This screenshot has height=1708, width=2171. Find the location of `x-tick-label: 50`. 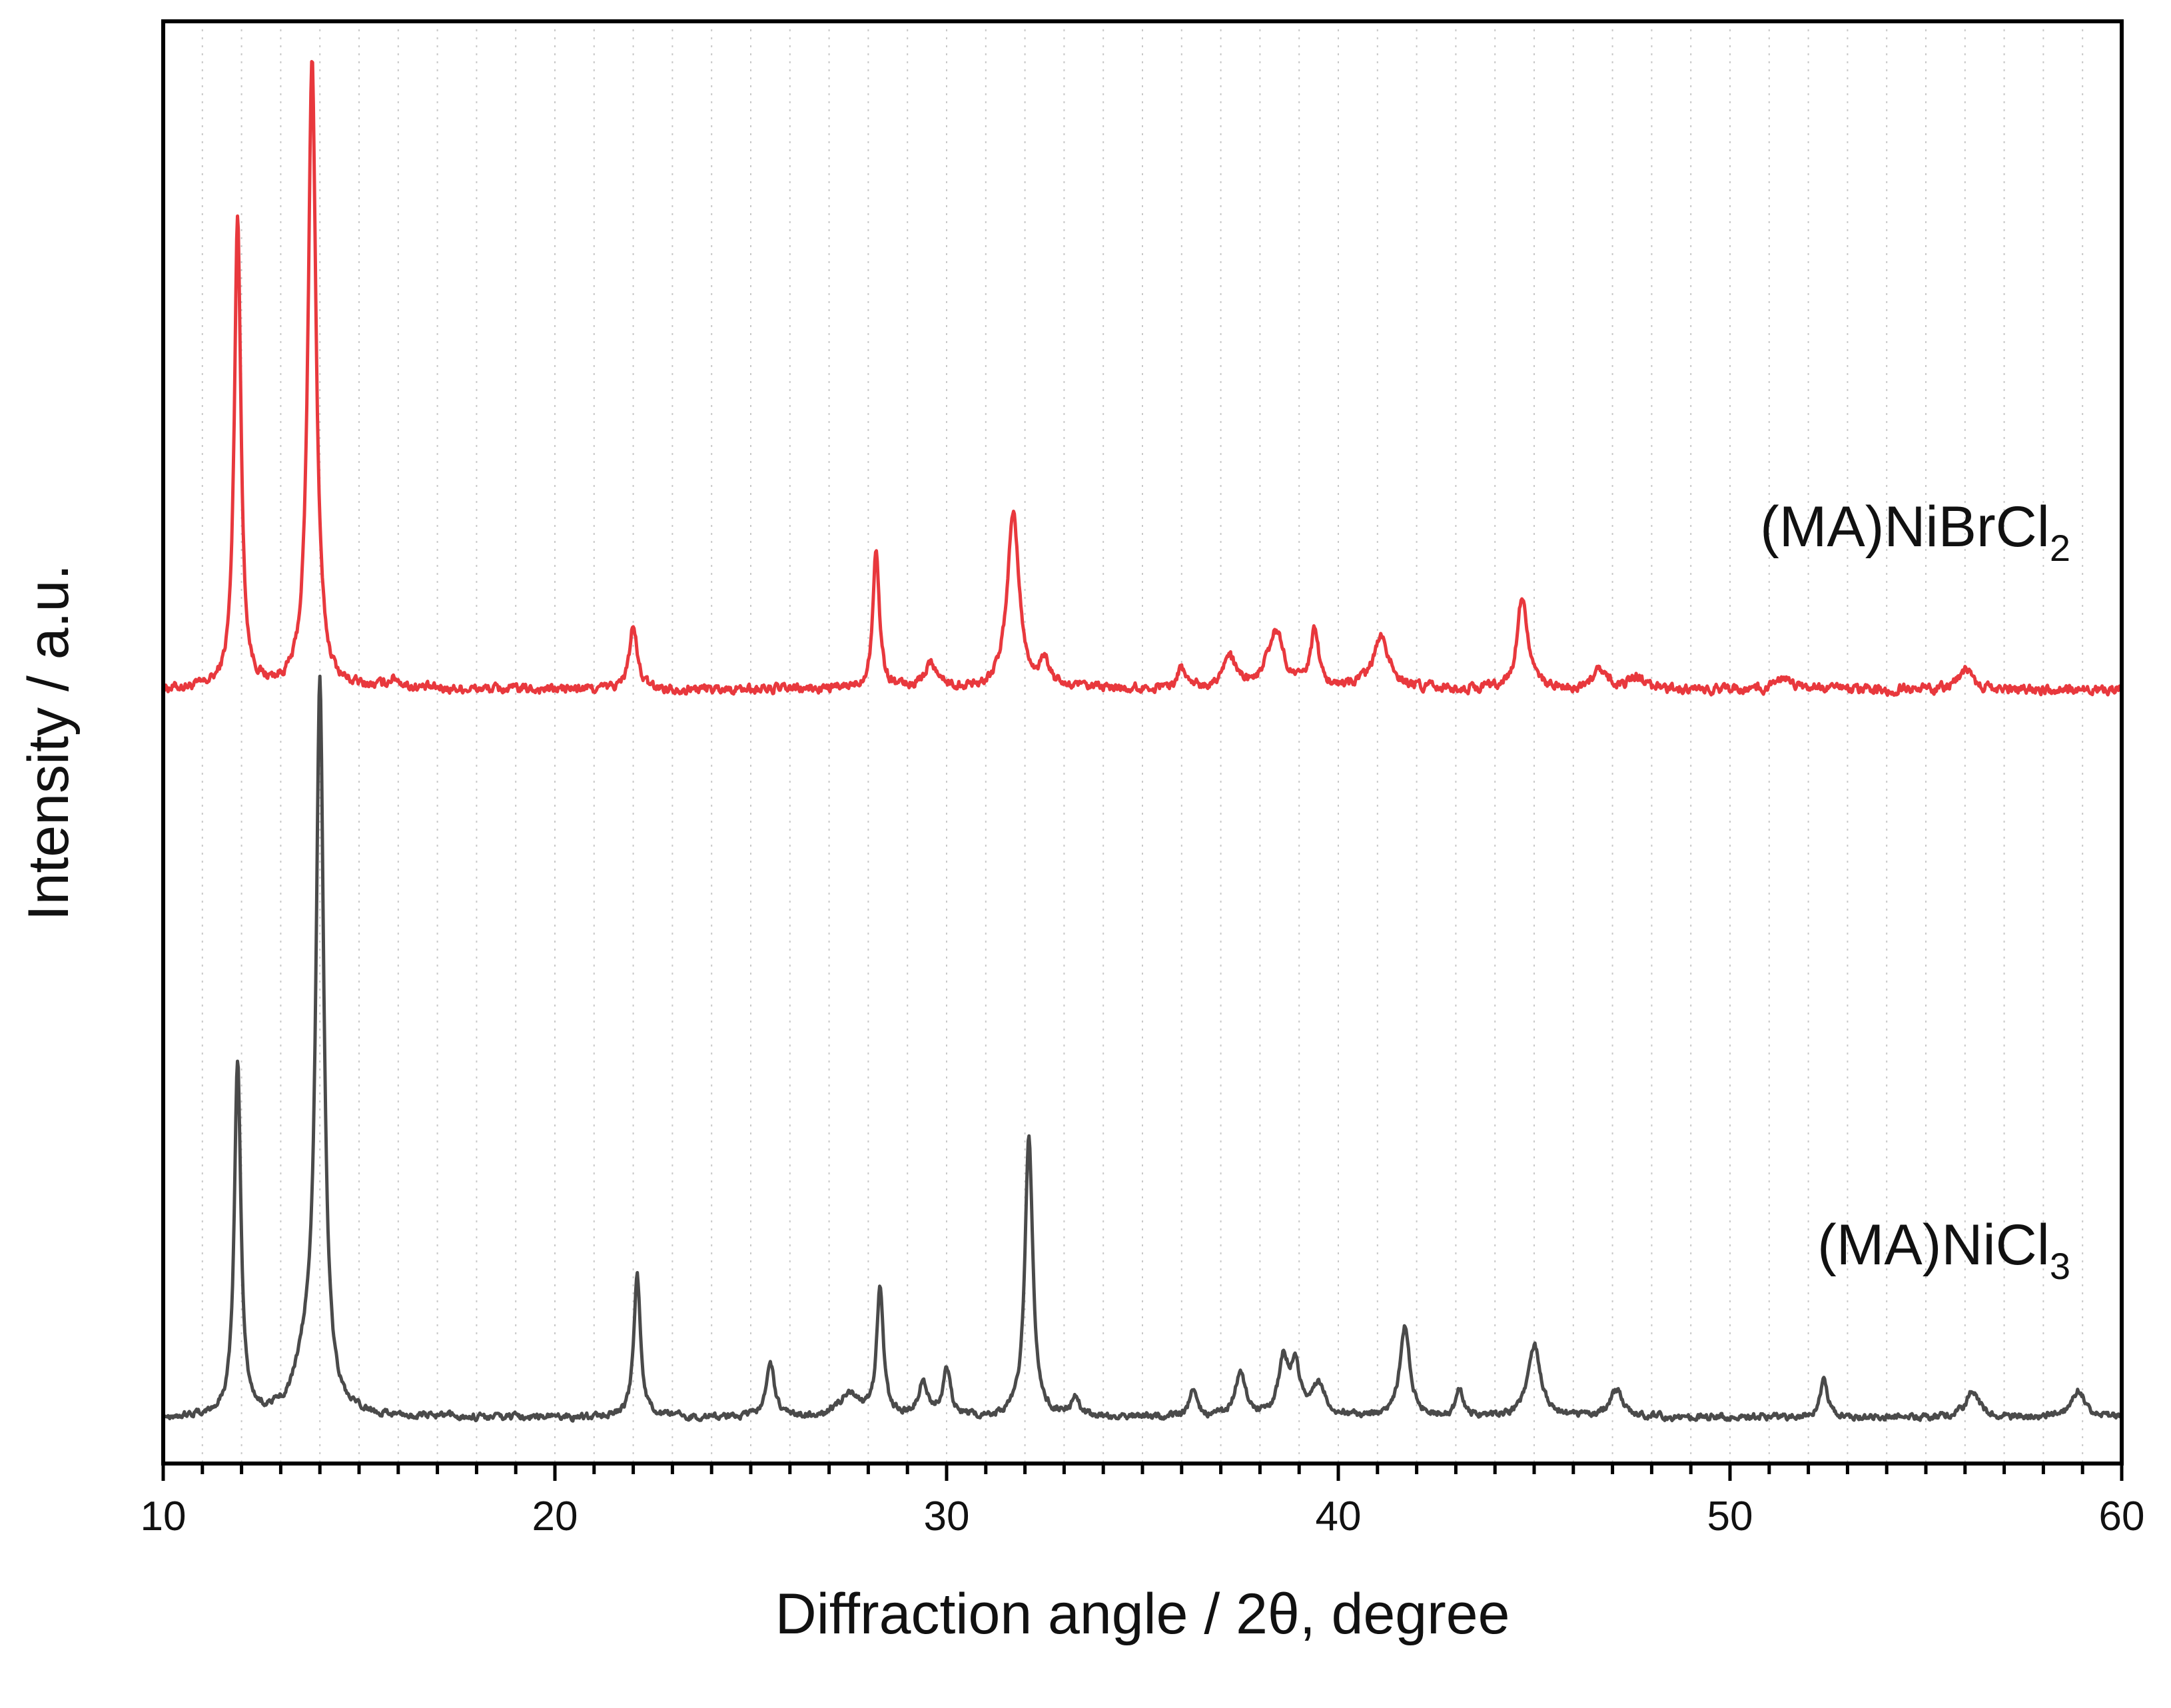

x-tick-label: 50 is located at coordinates (1730, 1516).